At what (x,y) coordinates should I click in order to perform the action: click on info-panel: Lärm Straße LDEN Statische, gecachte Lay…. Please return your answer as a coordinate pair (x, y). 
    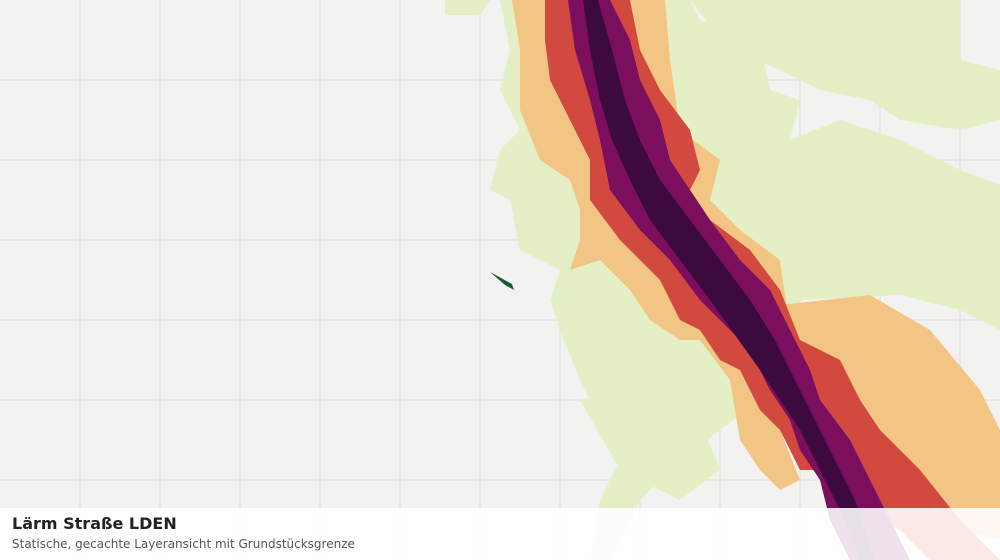
    Looking at the image, I should click on (500, 534).